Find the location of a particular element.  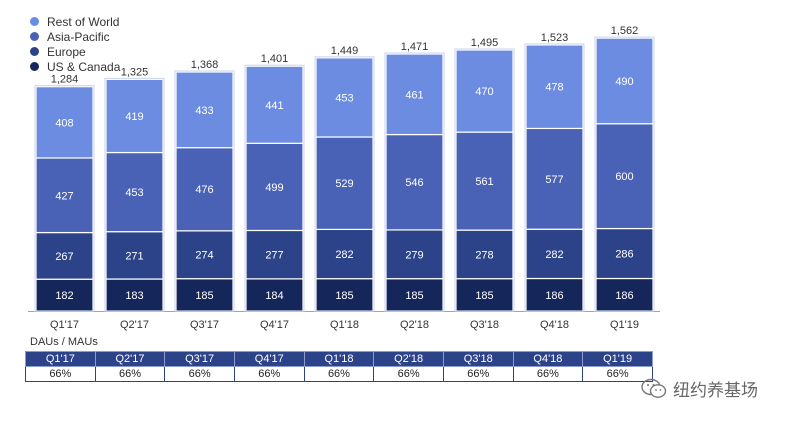

total-label: 1,449 is located at coordinates (345, 51).